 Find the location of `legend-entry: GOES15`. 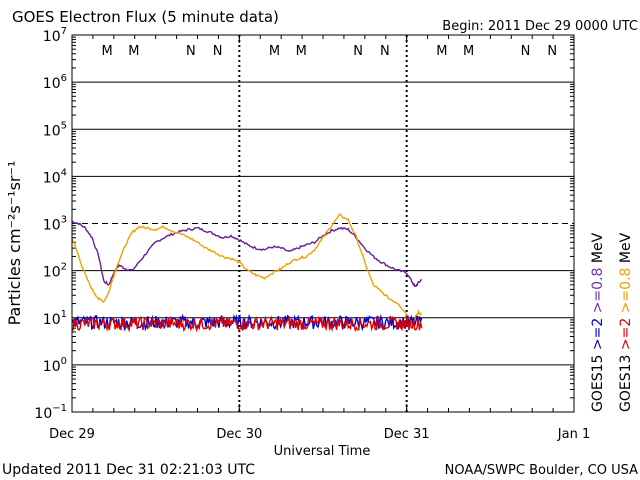

legend-entry: GOES15 is located at coordinates (598, 383).